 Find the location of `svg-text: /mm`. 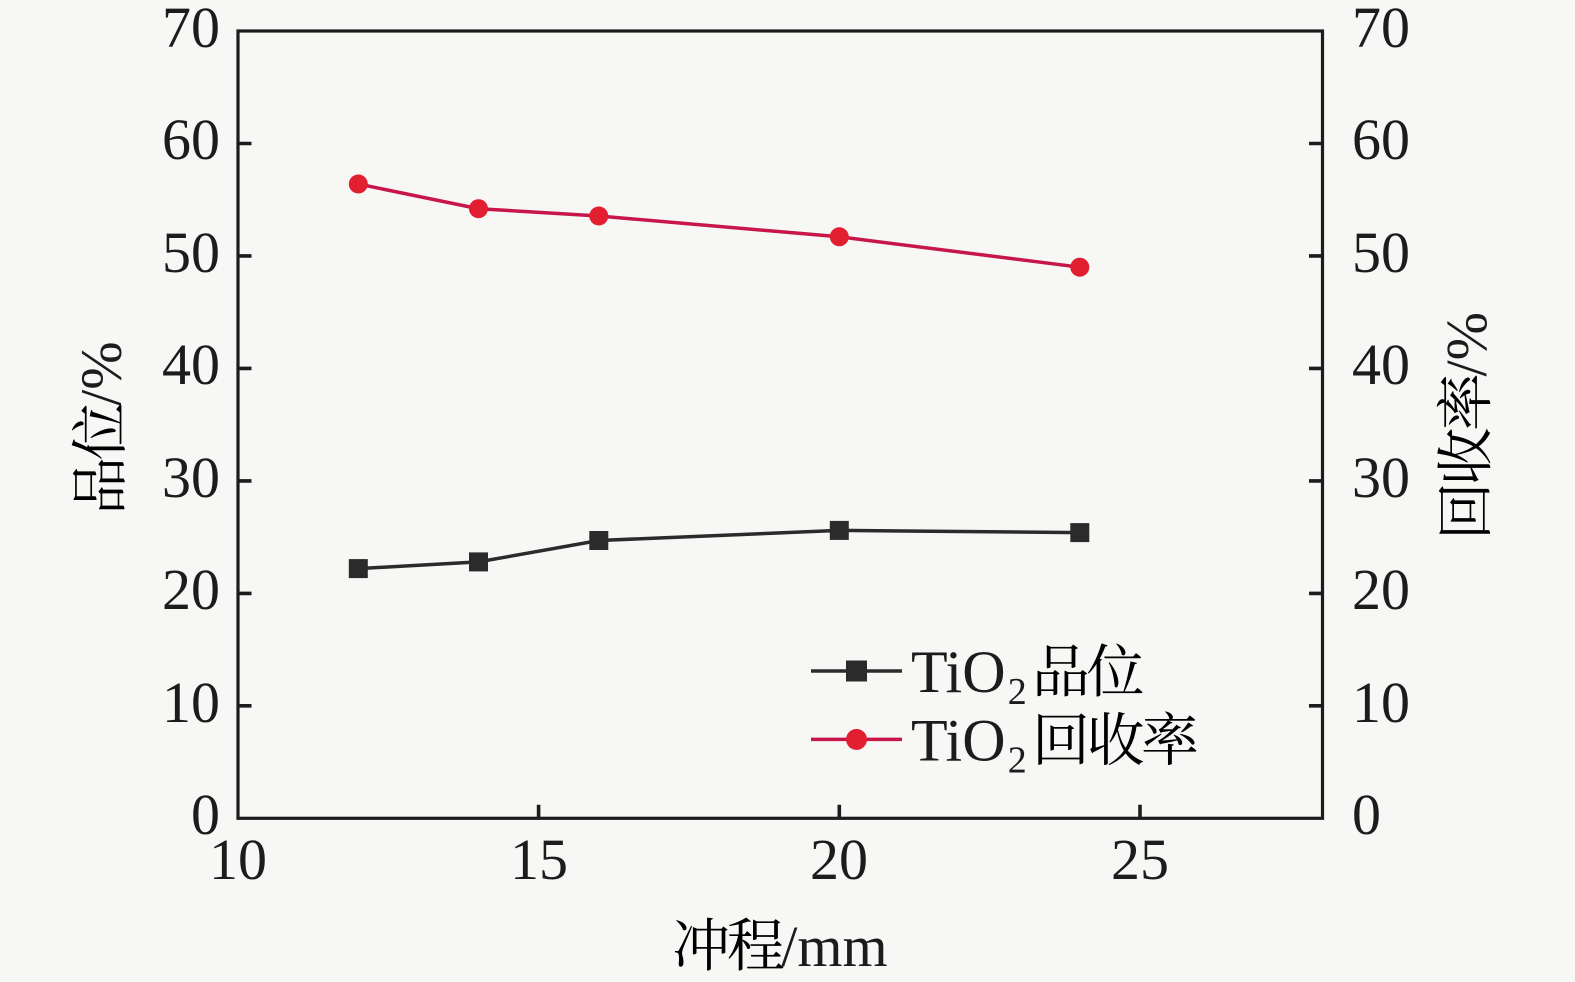

svg-text: /mm is located at coordinates (834, 946).